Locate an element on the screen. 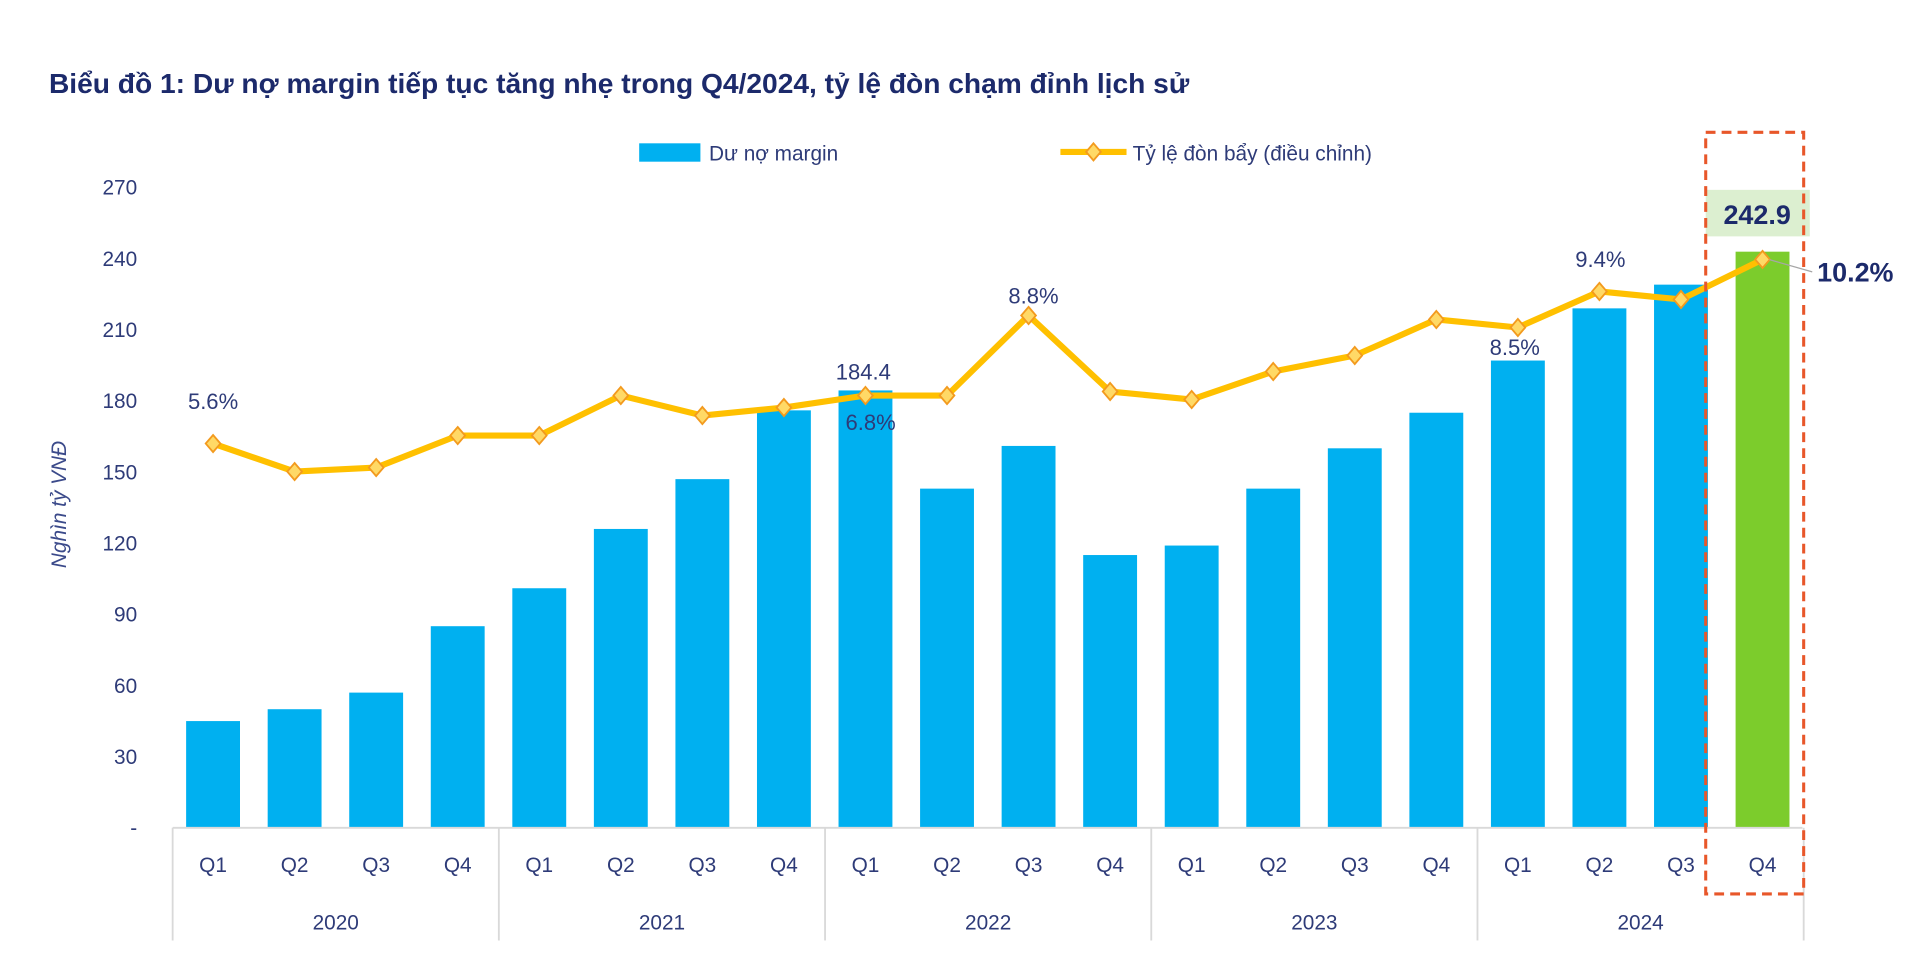 Image resolution: width=1920 pixels, height=965 pixels. y-tick-label: 270 is located at coordinates (119, 188).